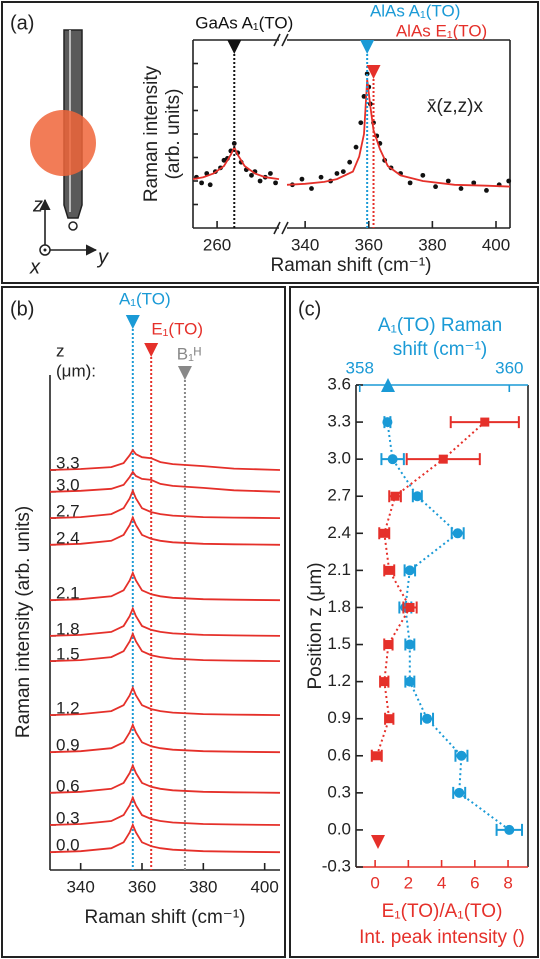  I want to click on annotation: AlAs A₁(TO), so click(415, 10).